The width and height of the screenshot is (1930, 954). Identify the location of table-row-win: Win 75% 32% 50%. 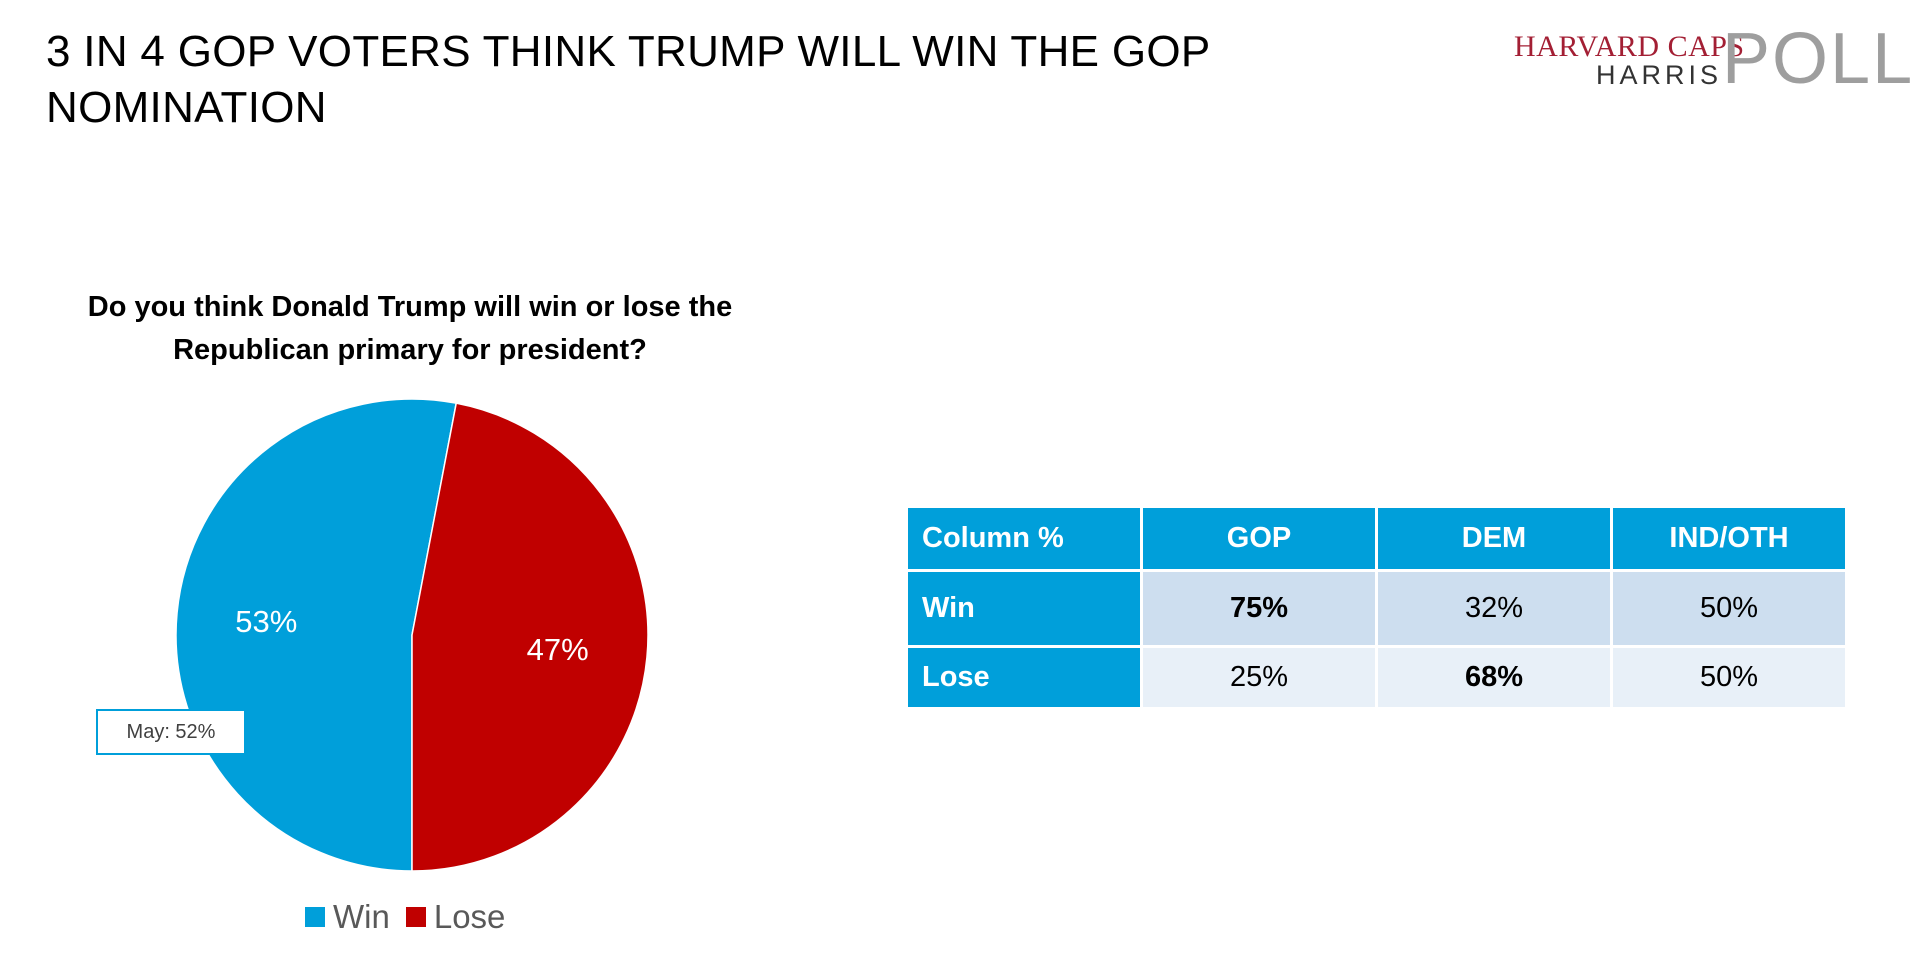
(1376, 608).